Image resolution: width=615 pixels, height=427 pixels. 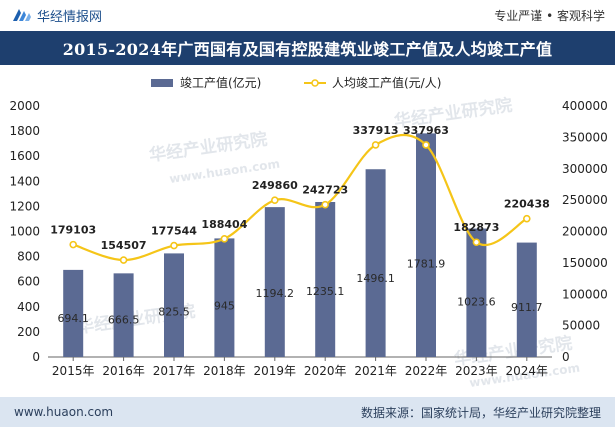 What do you see at coordinates (24, 232) in the screenshot?
I see `y-left-tick-label: 1000` at bounding box center [24, 232].